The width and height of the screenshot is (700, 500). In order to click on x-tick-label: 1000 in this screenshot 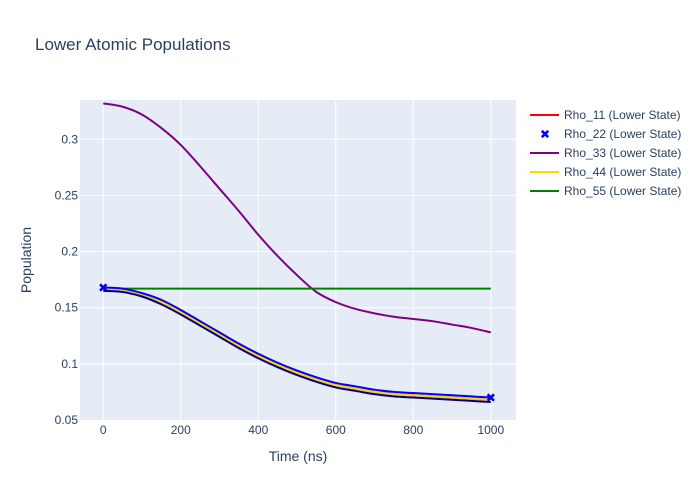, I will do `click(490, 430)`.